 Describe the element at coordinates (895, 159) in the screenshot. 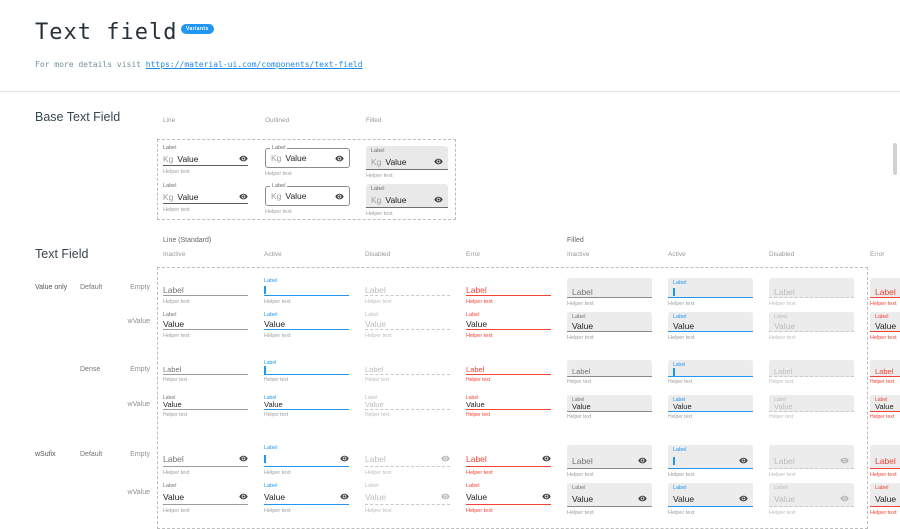

I see `scrollbar-thumb` at that location.